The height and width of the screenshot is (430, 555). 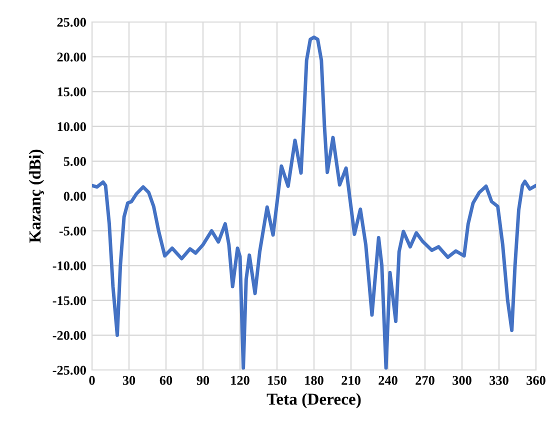 What do you see at coordinates (72, 91) in the screenshot?
I see `y-tick-label: 15.00` at bounding box center [72, 91].